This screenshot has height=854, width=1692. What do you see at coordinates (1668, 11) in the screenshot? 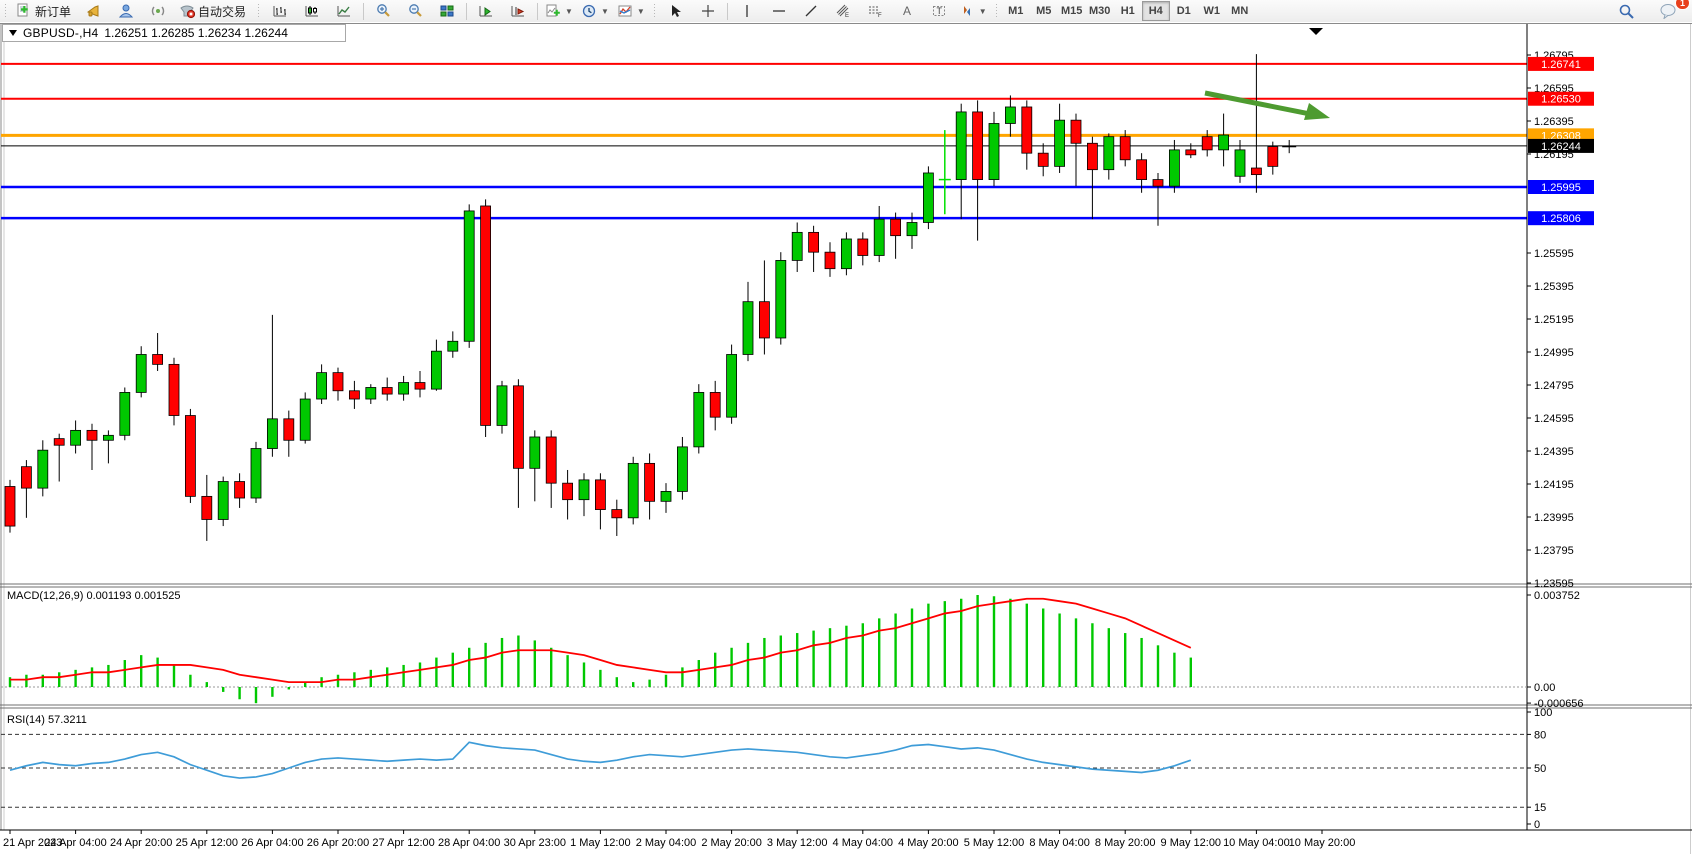
I see `chat-icon` at bounding box center [1668, 11].